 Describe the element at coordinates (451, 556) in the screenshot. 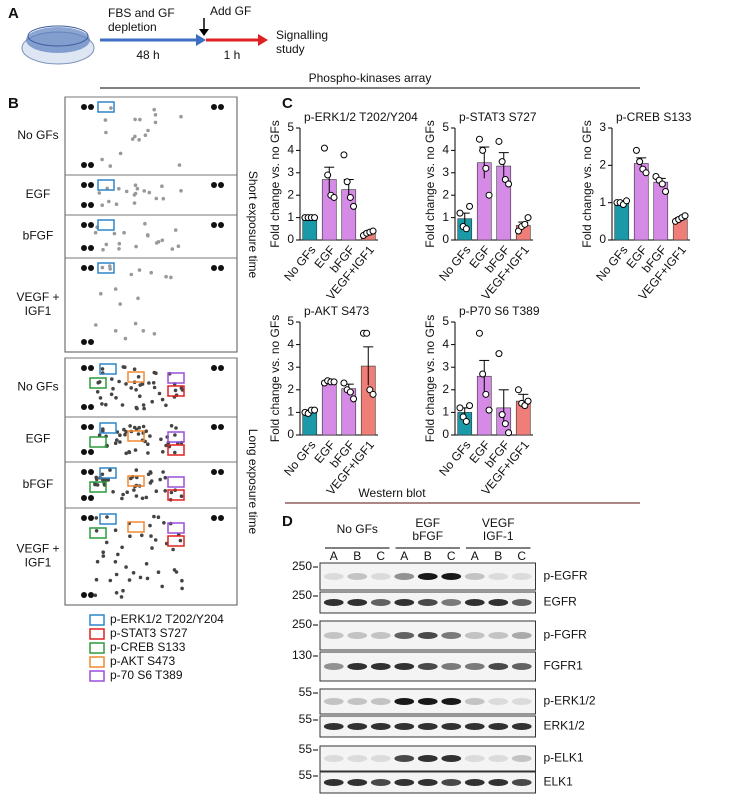

I see `lane-label: C` at that location.